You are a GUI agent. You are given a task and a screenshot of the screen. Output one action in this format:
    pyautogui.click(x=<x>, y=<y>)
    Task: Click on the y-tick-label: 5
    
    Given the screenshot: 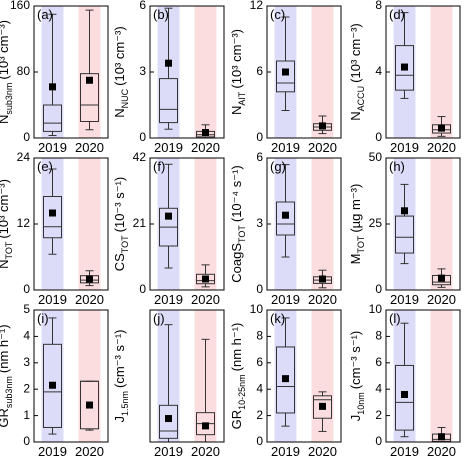 What is the action you would take?
    pyautogui.click(x=26, y=309)
    